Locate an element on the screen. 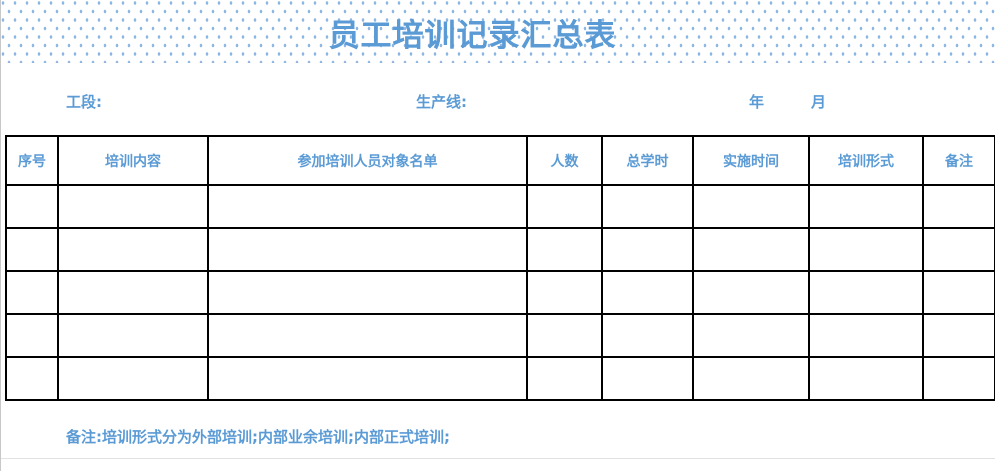 The width and height of the screenshot is (995, 471). month-label: 月 is located at coordinates (819, 102).